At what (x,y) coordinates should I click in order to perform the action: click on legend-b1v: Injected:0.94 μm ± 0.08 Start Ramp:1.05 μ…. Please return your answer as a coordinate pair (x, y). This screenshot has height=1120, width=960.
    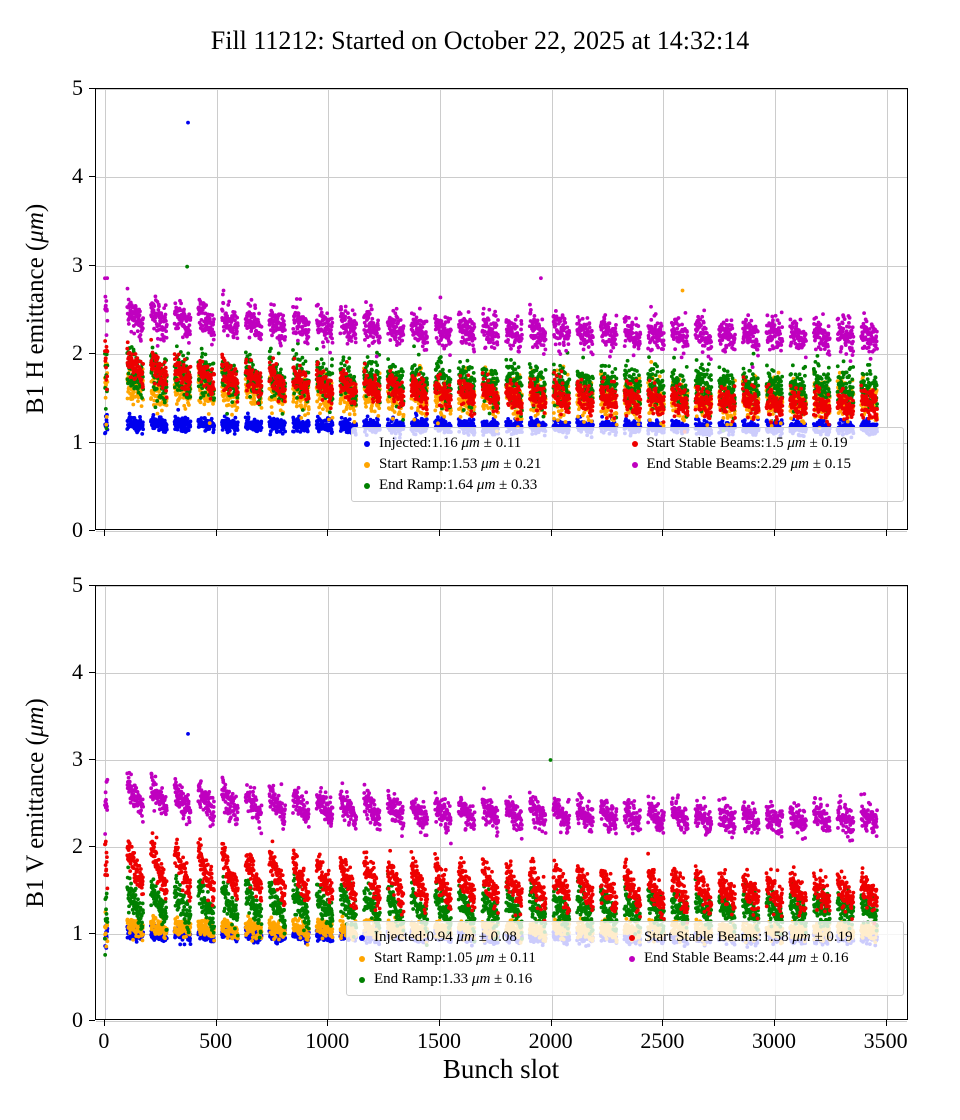
    Looking at the image, I should click on (625, 958).